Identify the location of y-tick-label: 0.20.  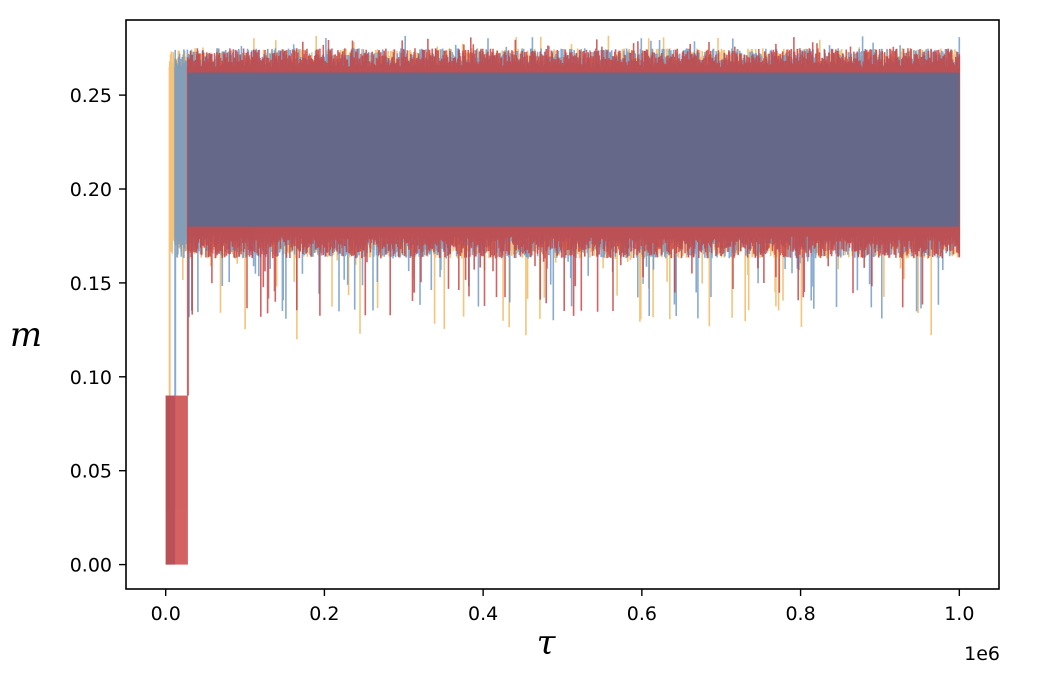
(91, 190).